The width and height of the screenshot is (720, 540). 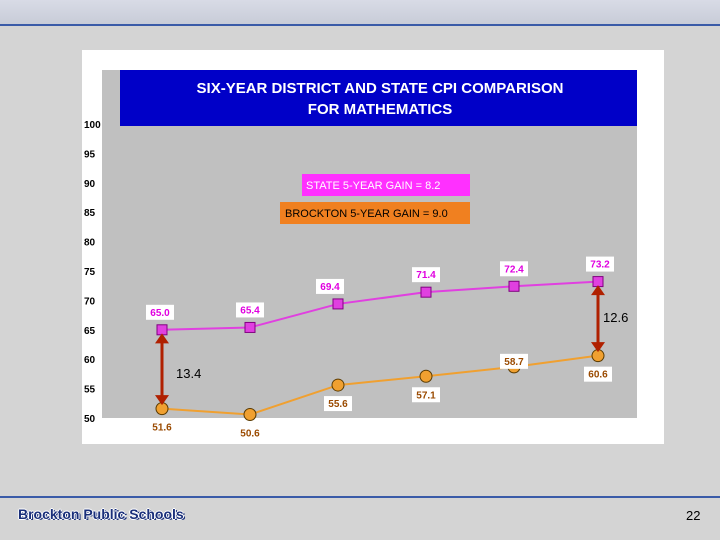 What do you see at coordinates (360, 13) in the screenshot?
I see `top-bar` at bounding box center [360, 13].